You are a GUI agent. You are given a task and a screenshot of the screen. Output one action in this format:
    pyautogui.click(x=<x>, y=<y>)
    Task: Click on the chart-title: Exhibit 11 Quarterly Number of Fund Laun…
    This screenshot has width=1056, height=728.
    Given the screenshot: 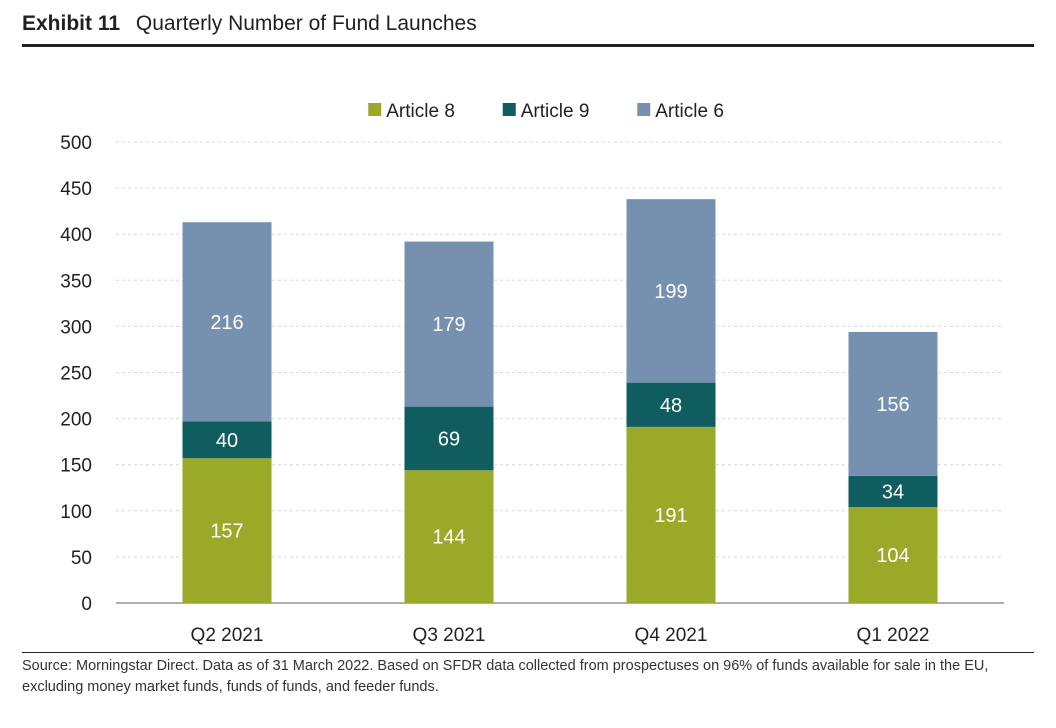 What is the action you would take?
    pyautogui.click(x=249, y=24)
    